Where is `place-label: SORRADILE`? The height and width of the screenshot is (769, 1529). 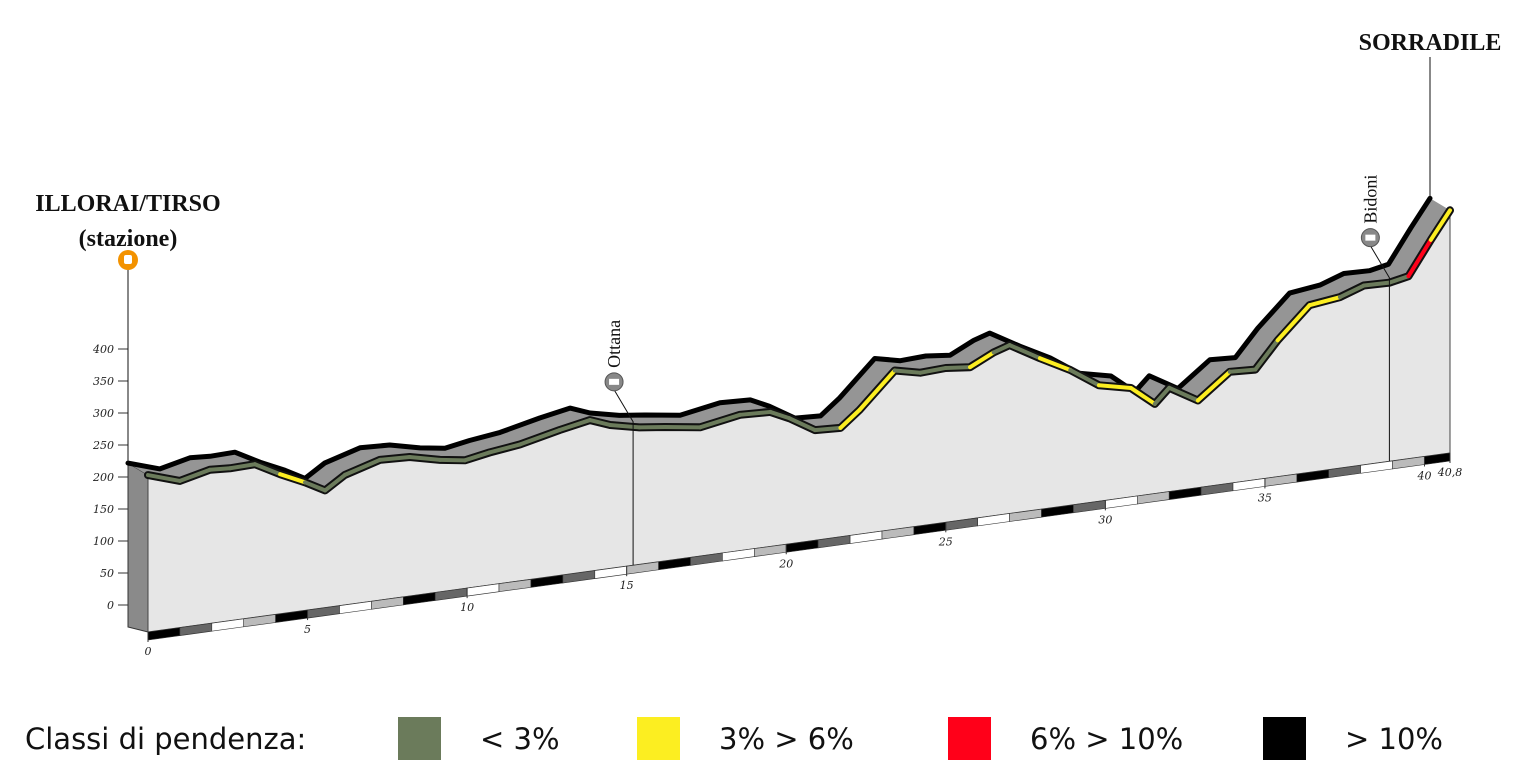
place-label: SORRADILE is located at coordinates (1430, 43).